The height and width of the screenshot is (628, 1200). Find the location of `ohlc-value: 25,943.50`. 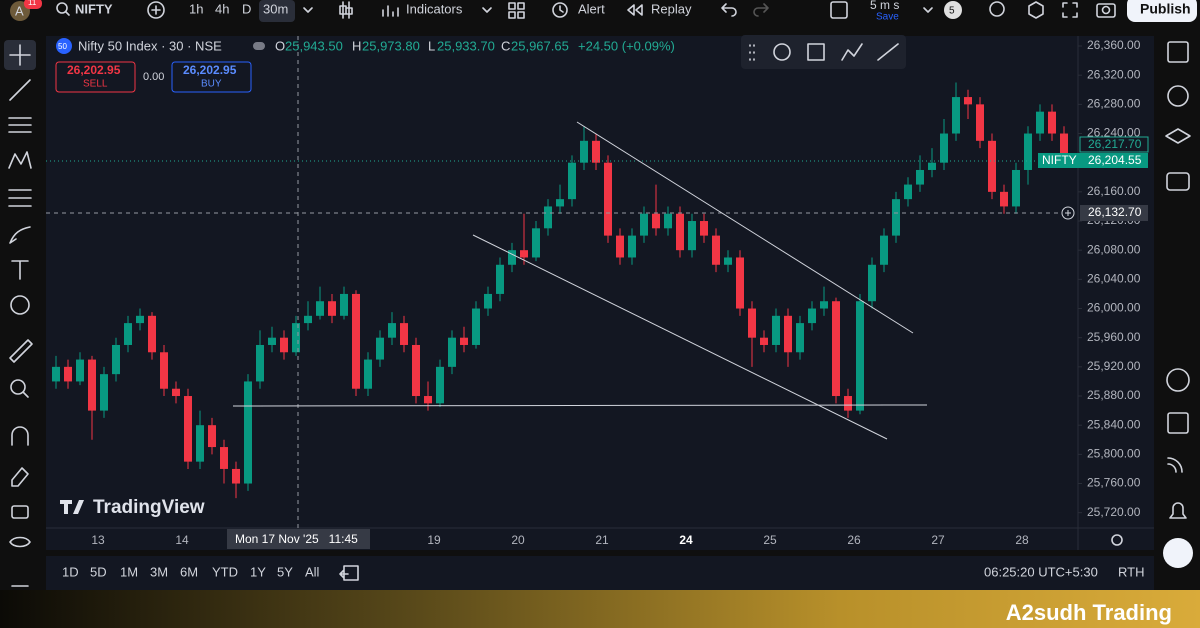

ohlc-value: 25,943.50 is located at coordinates (314, 45).